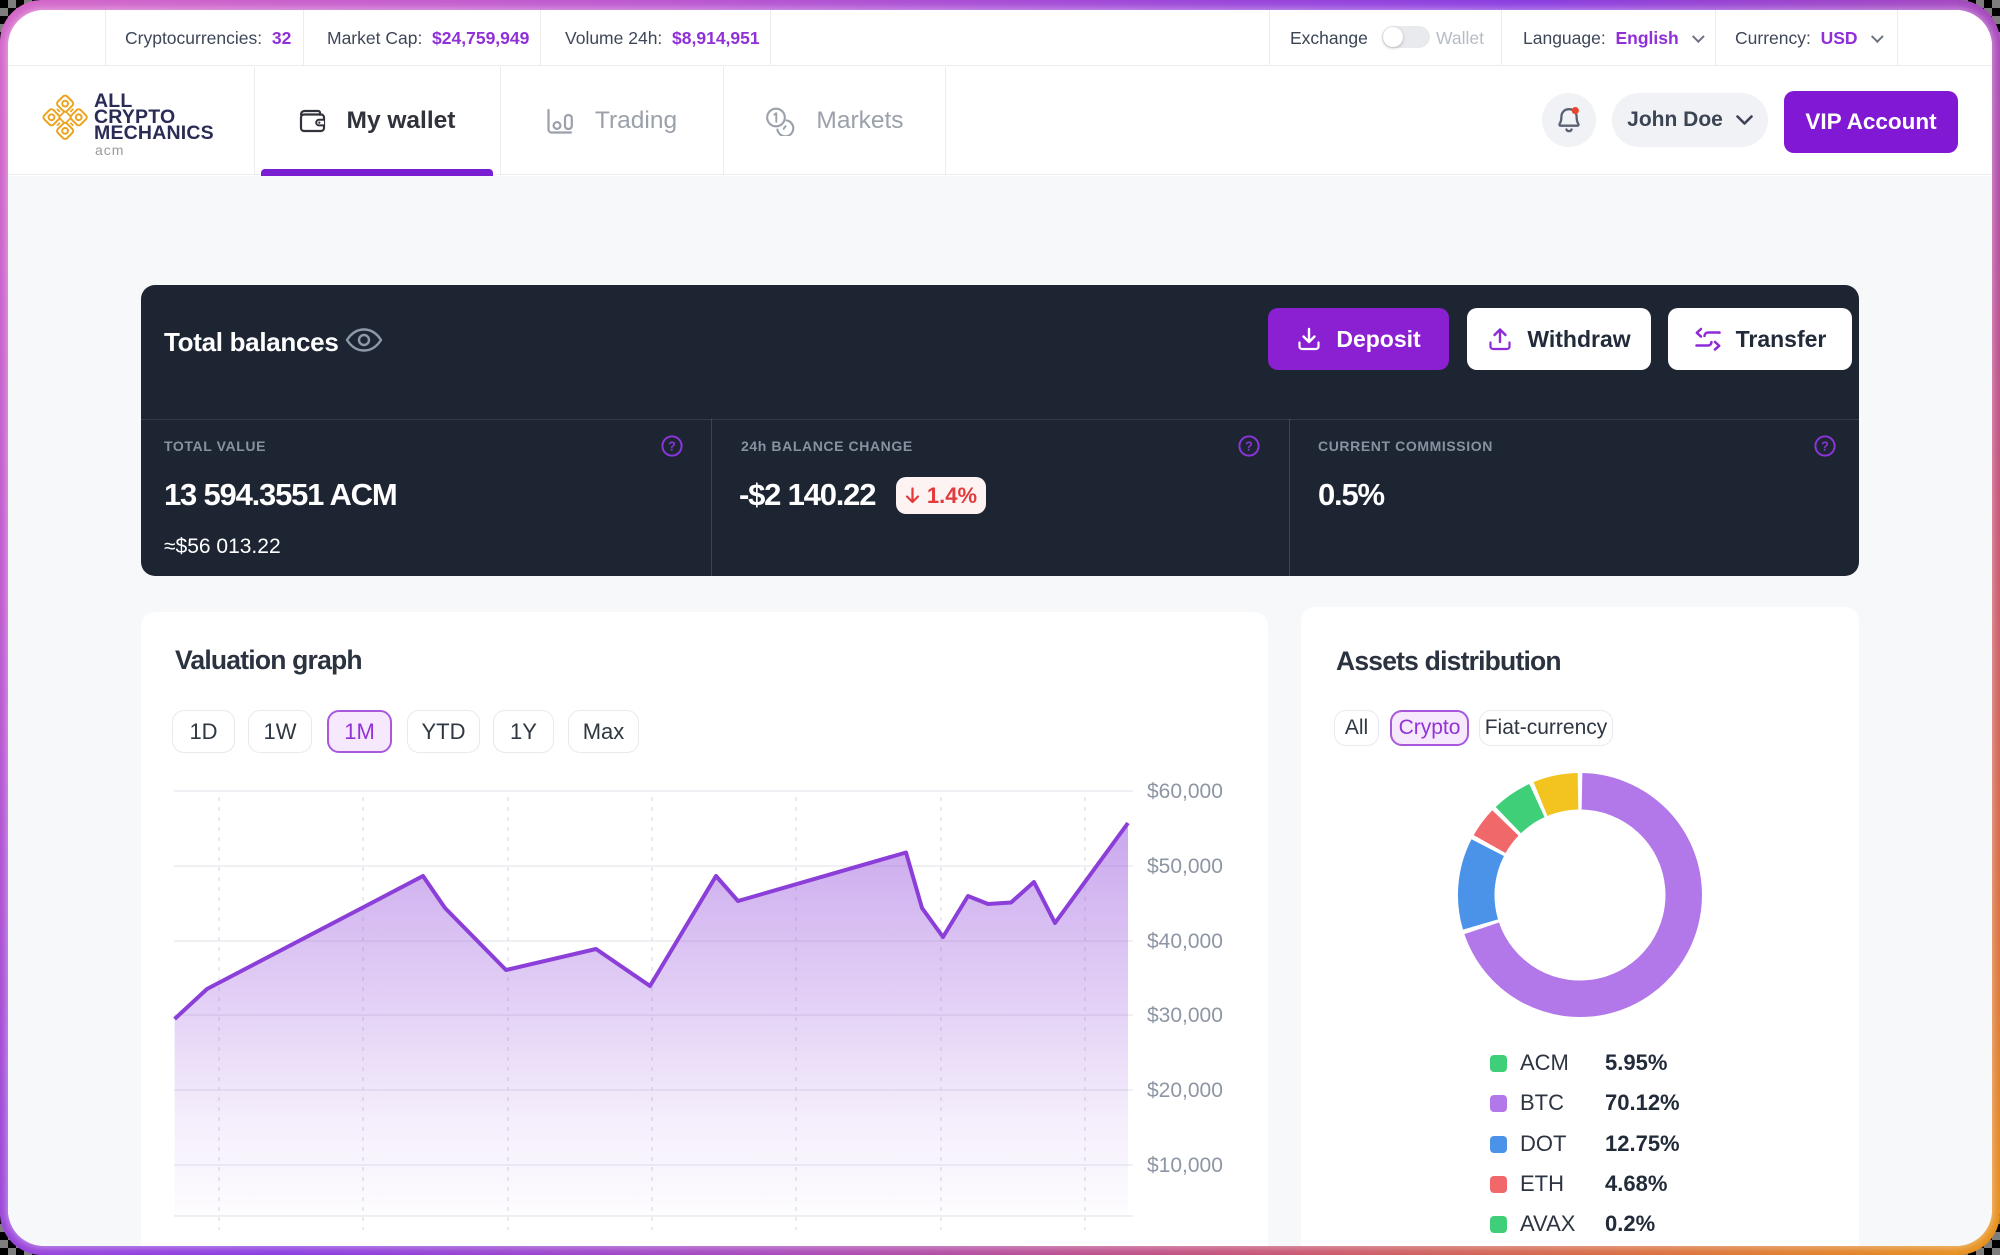  I want to click on svg-text: $40,000, so click(1185, 941).